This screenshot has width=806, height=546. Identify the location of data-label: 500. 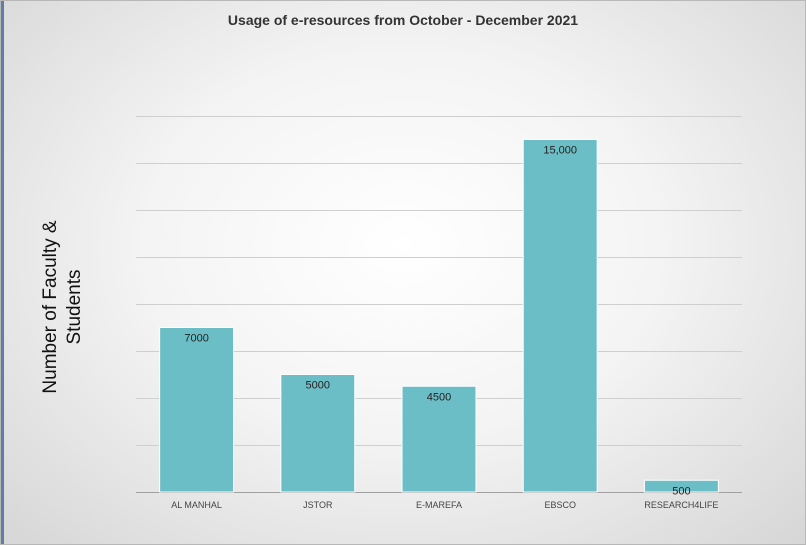
(681, 491).